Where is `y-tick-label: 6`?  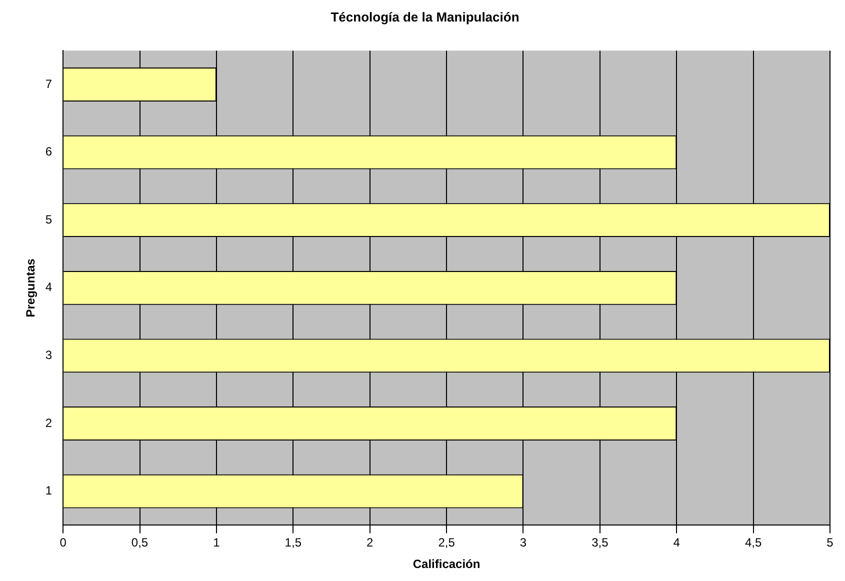
y-tick-label: 6 is located at coordinates (48, 151).